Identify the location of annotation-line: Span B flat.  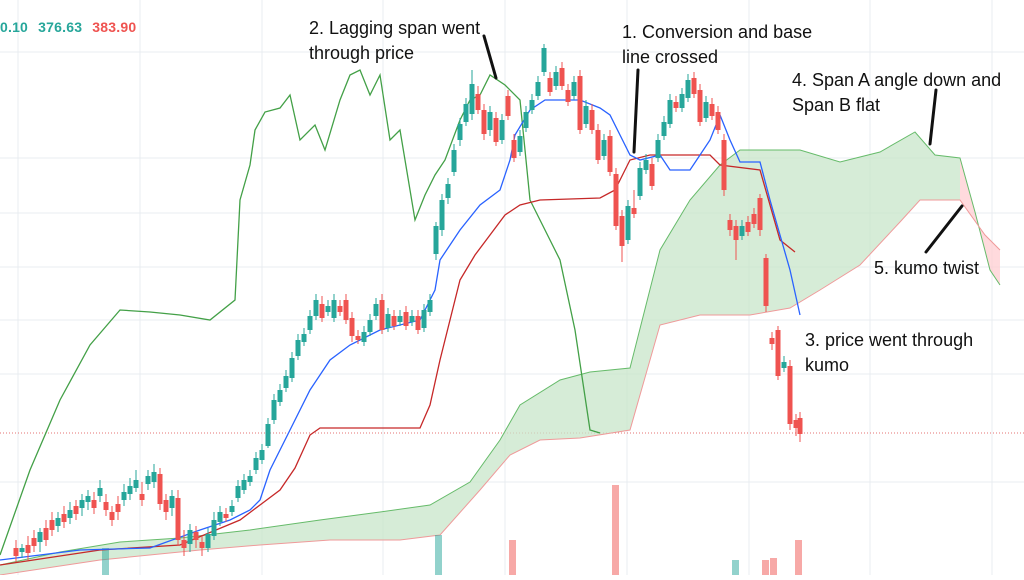
(836, 105).